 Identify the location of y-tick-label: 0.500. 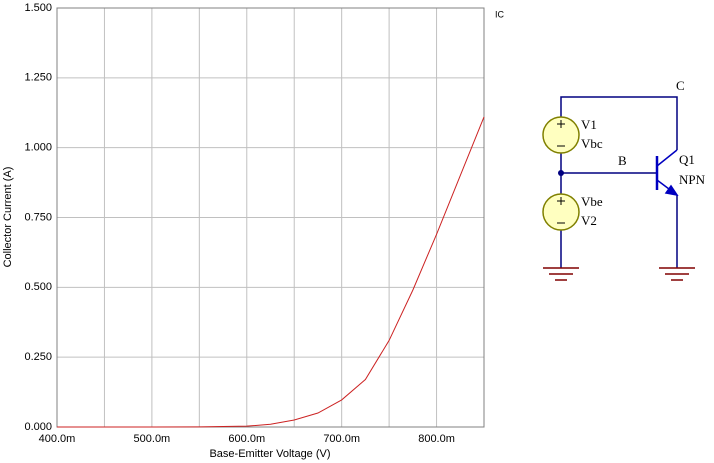
(38, 287).